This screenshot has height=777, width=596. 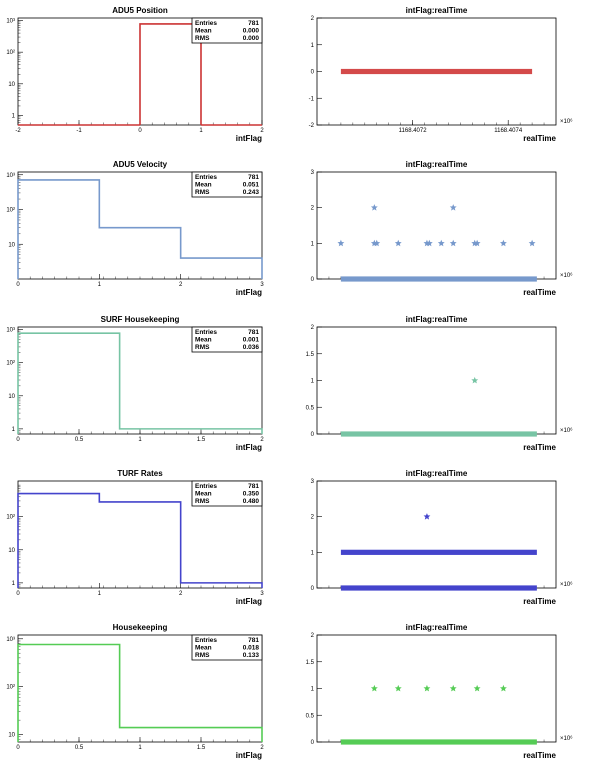 I want to click on stat-value: 0.480, so click(x=251, y=501).